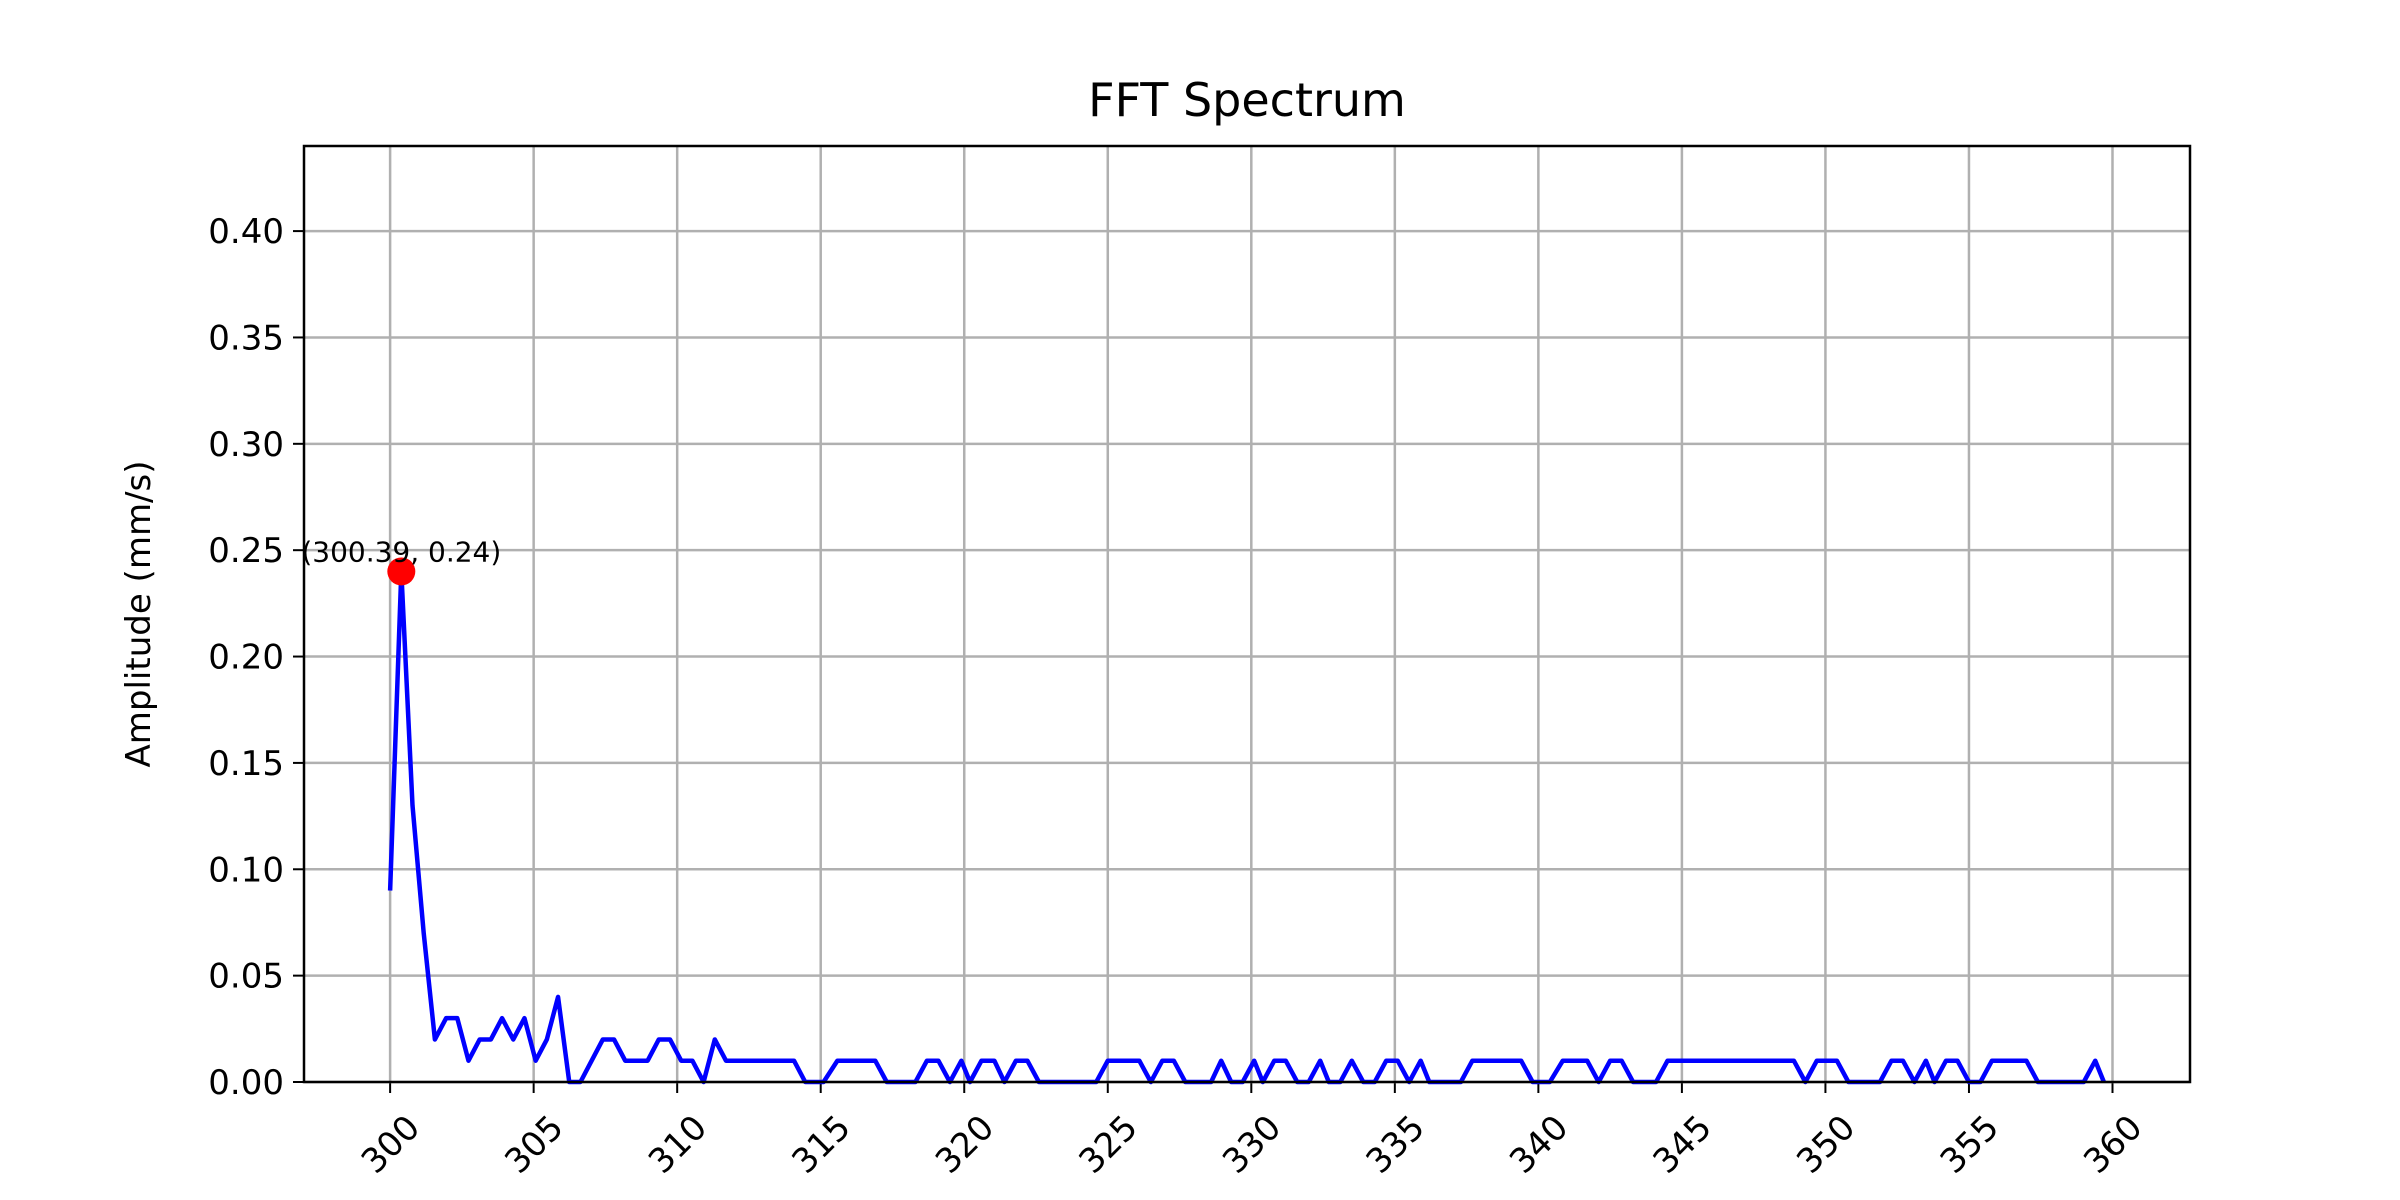 This screenshot has width=2400, height=1200. Describe the element at coordinates (1247, 100) in the screenshot. I see `chart-title: FFT Spectrum` at that location.